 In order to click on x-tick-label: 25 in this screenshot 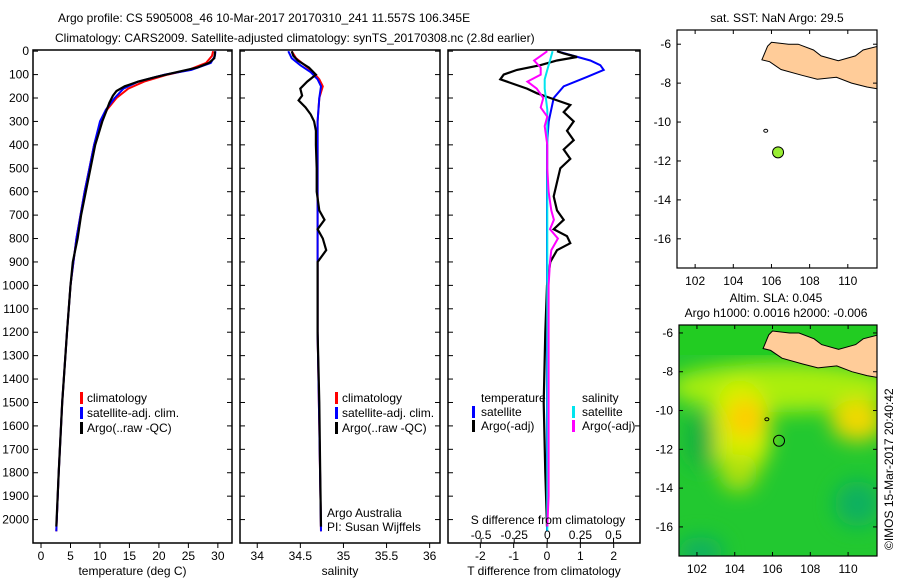, I will do `click(189, 556)`.